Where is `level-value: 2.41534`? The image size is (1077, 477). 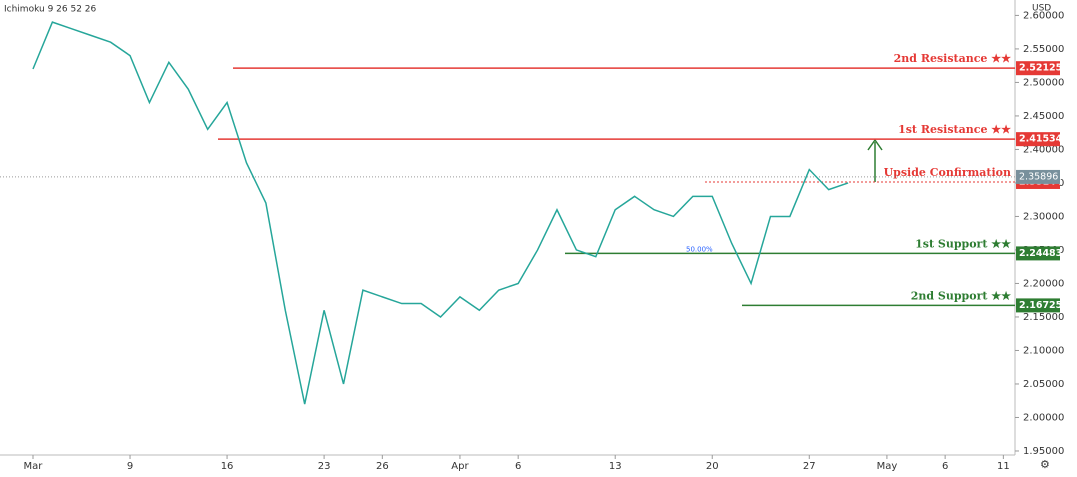 level-value: 2.41534 is located at coordinates (1041, 139).